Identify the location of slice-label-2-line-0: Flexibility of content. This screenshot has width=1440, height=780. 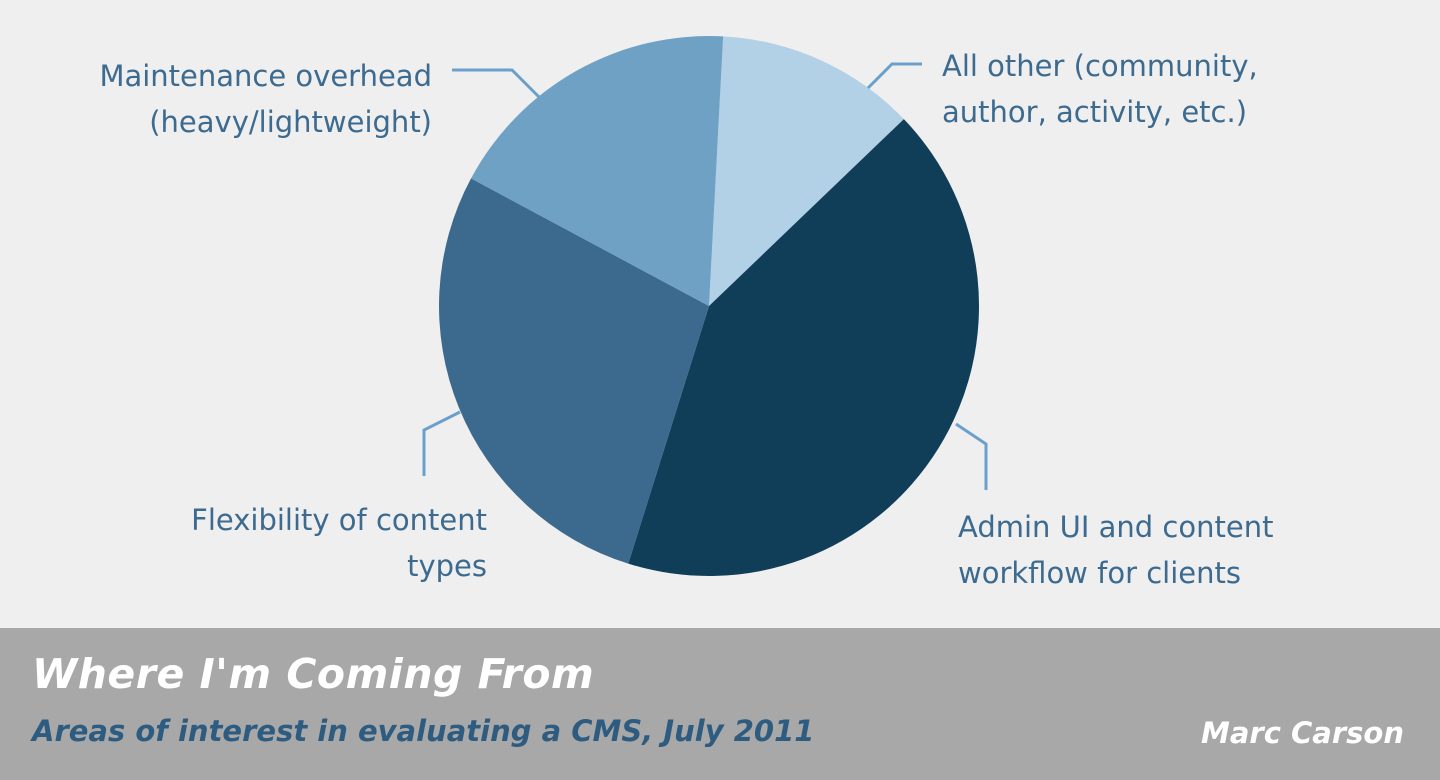
(339, 520).